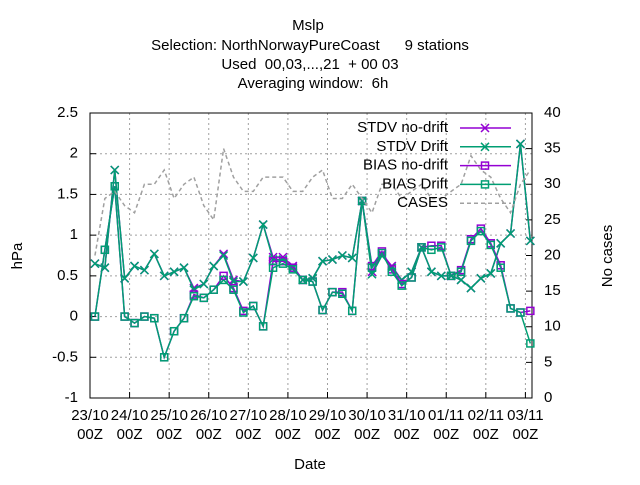 This screenshot has height=485, width=640. Describe the element at coordinates (415, 183) in the screenshot. I see `legend-label: BIAS Drift` at that location.